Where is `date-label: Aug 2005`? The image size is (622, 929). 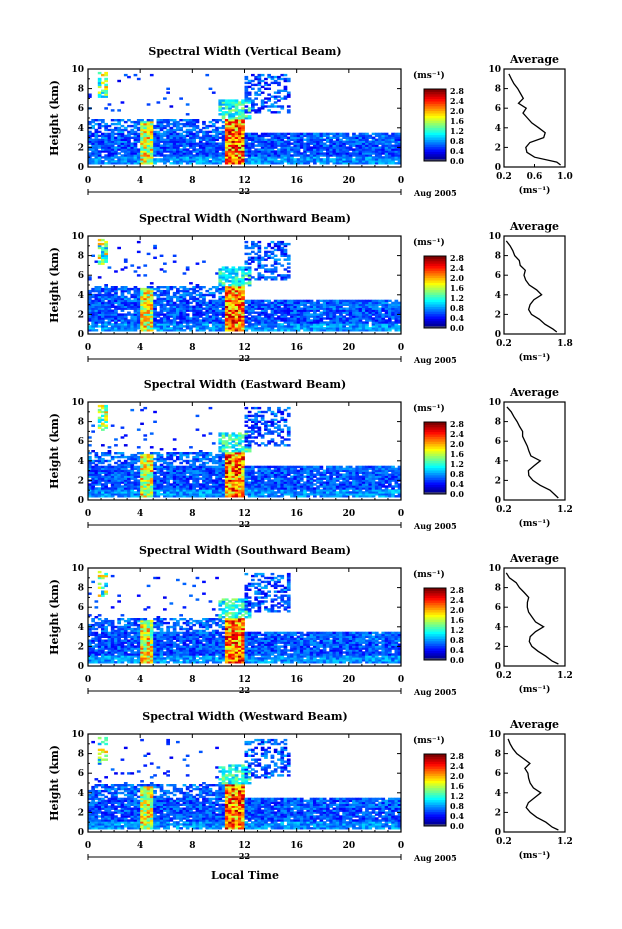 date-label: Aug 2005 is located at coordinates (435, 193).